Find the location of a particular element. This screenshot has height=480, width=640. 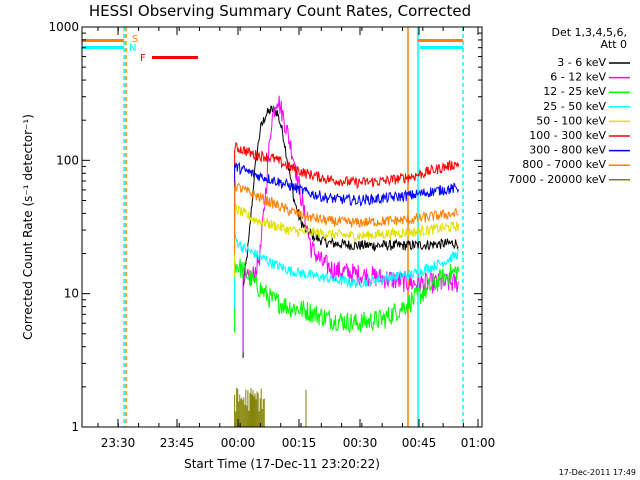

legend-item-label: 25 - 50 keV is located at coordinates (574, 106).